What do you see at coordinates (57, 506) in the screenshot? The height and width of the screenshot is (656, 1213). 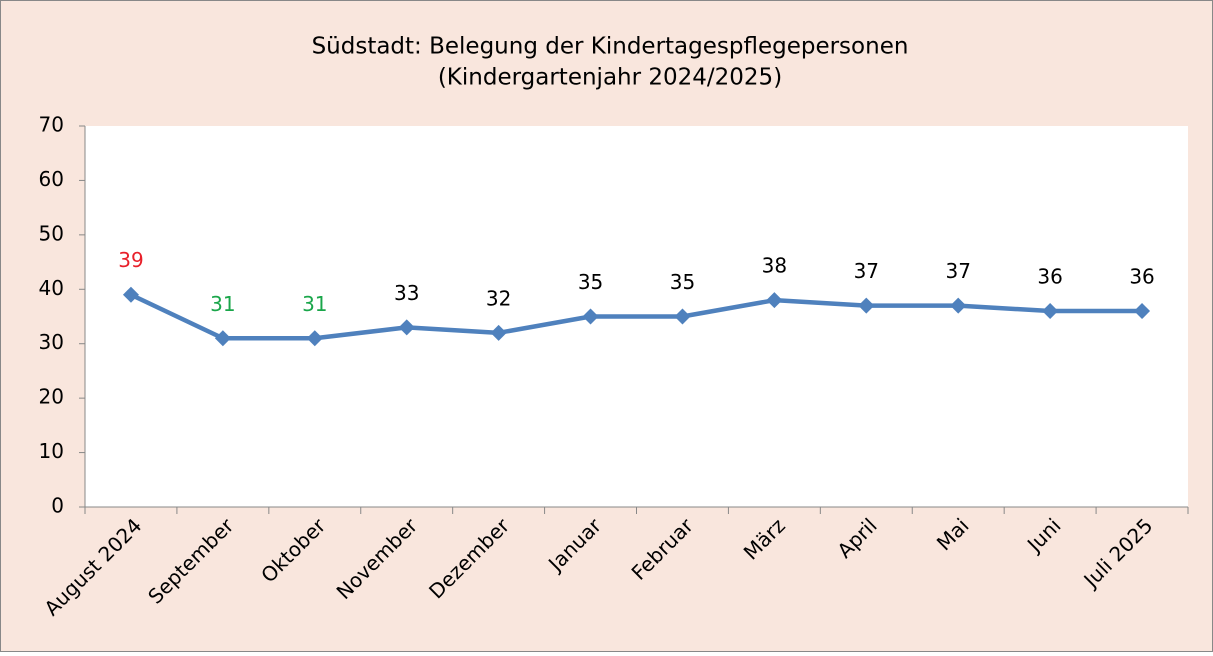 I see `y-tick-label: 0` at bounding box center [57, 506].